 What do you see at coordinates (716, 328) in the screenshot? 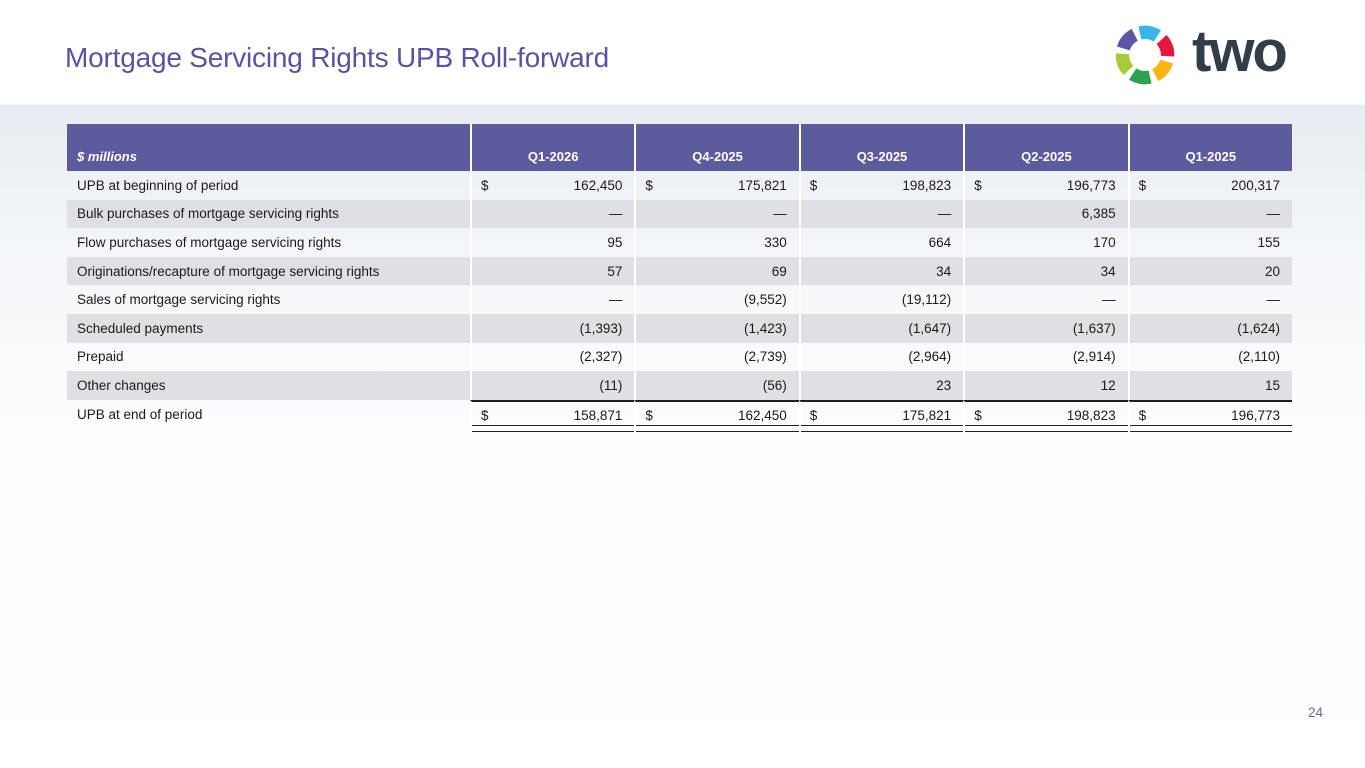
I see `value-cell: (1,423)` at bounding box center [716, 328].